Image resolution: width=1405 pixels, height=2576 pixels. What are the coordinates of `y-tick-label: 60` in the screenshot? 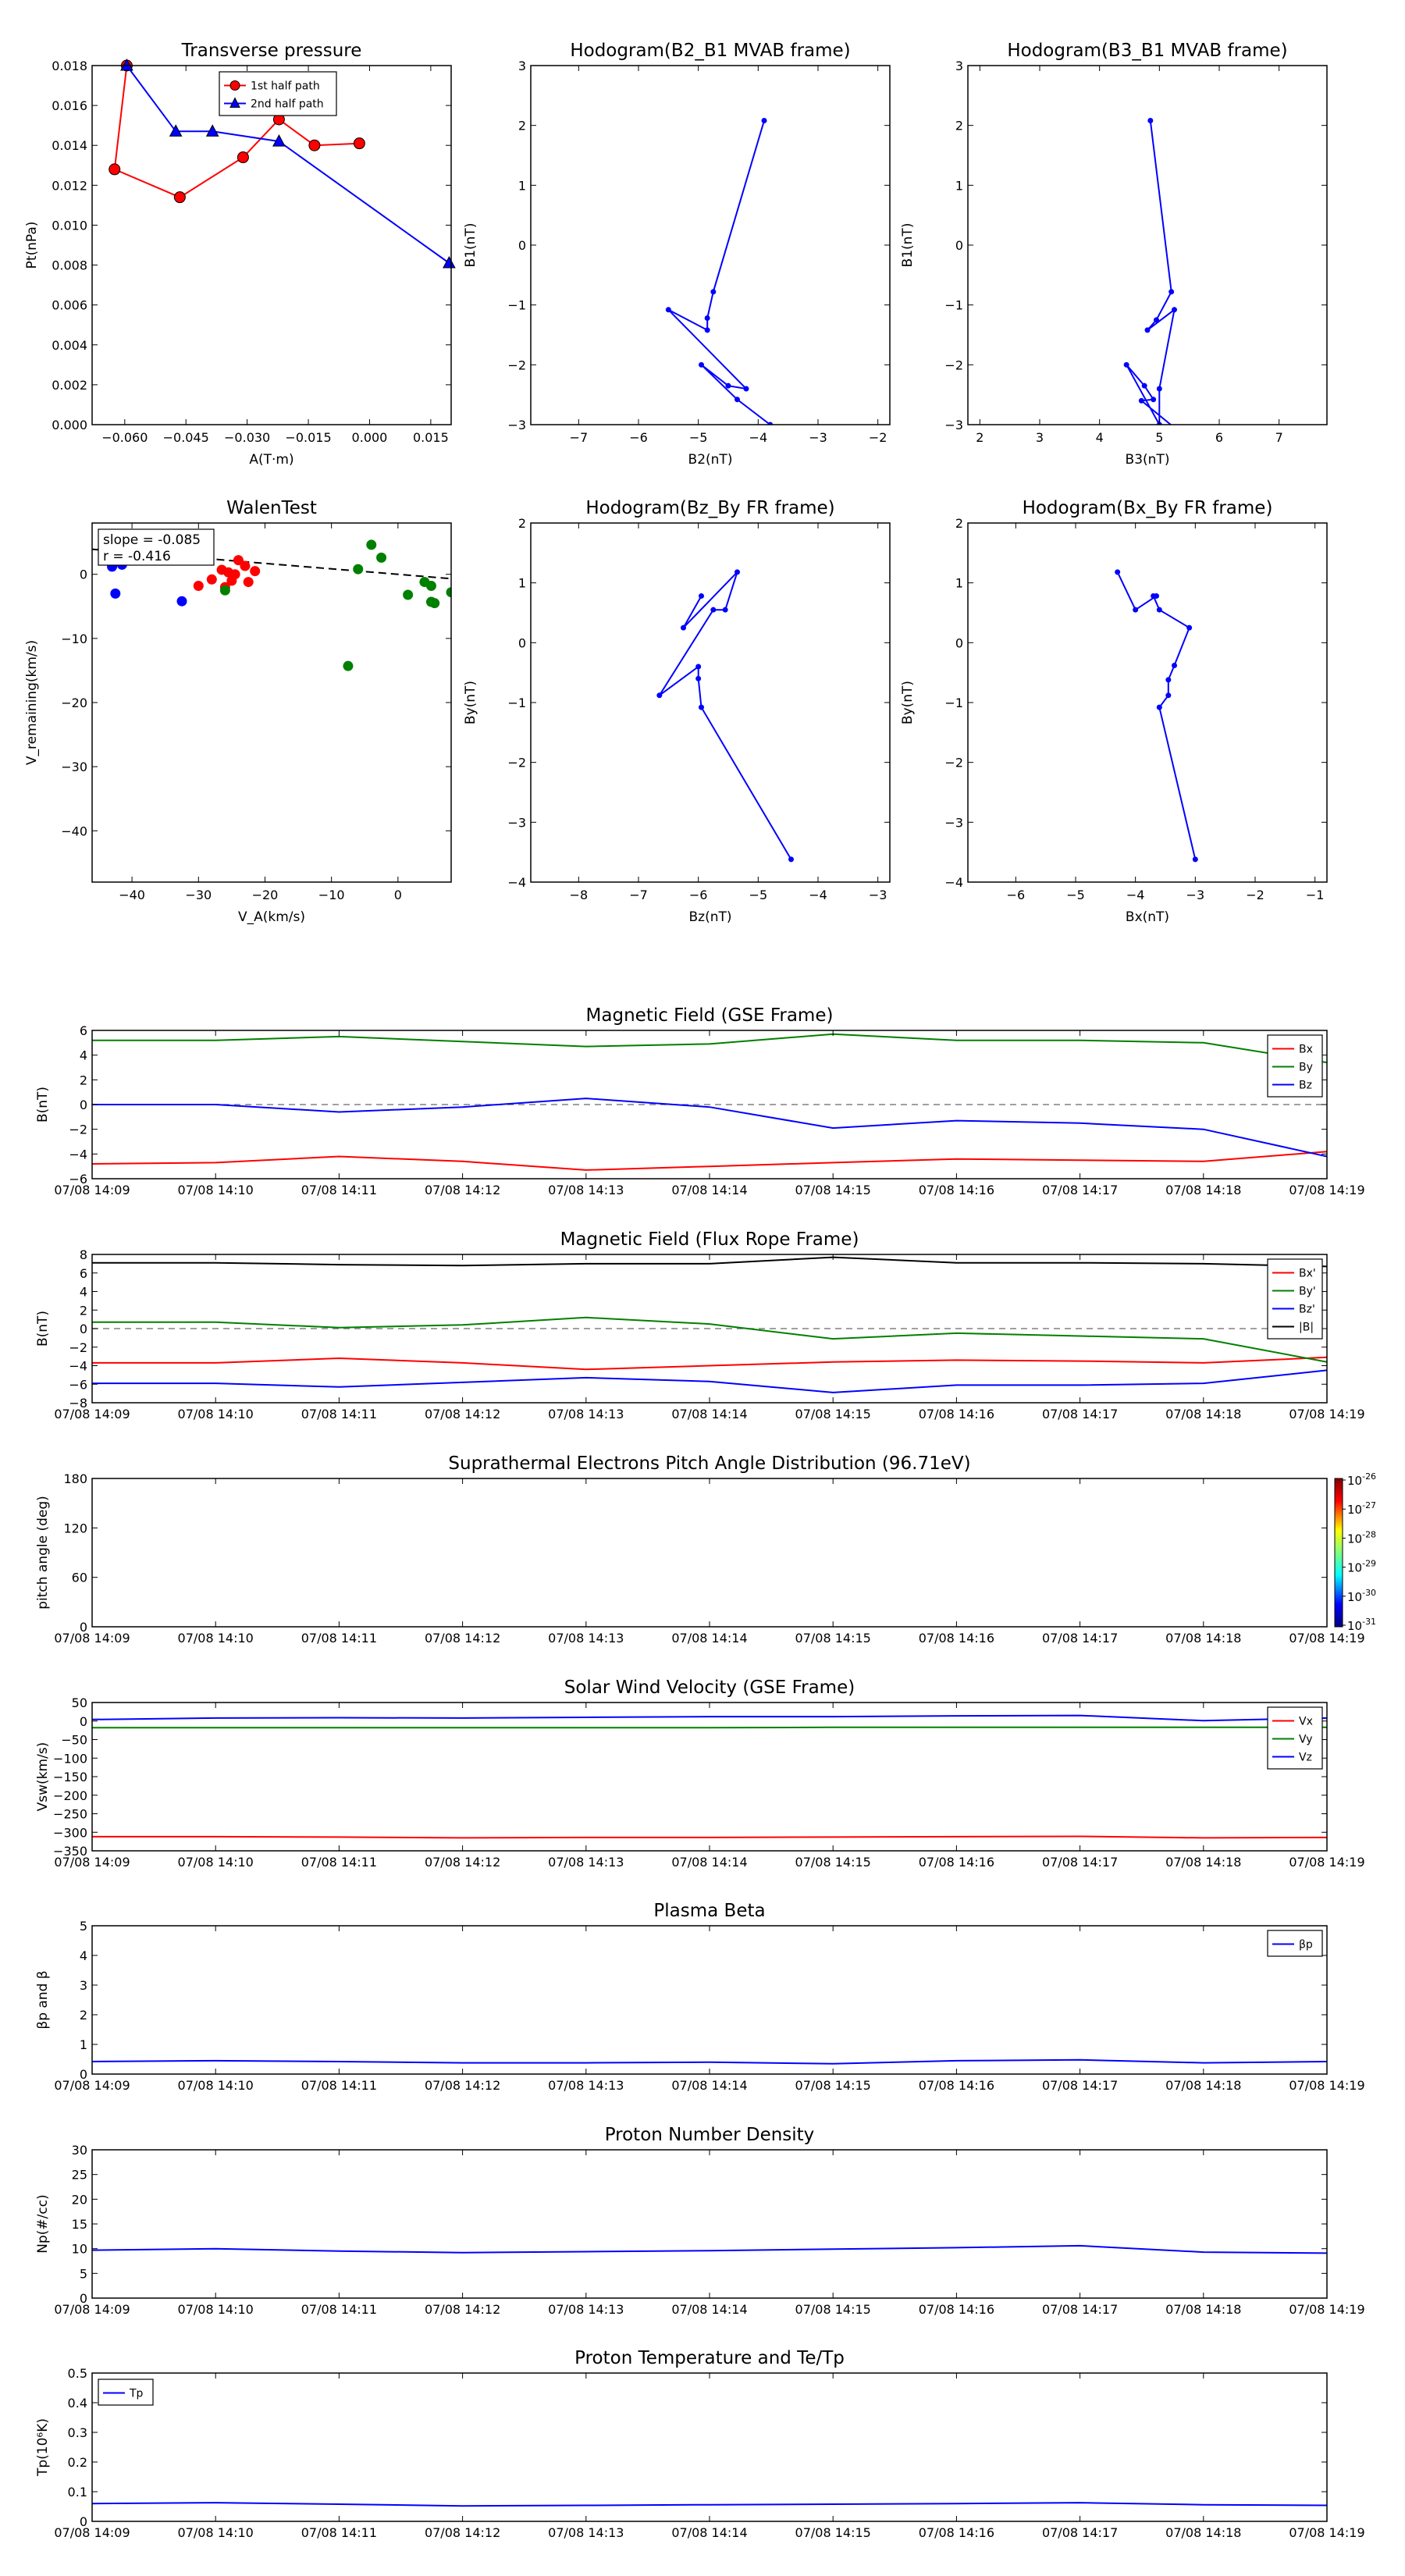 It's located at (80, 1578).